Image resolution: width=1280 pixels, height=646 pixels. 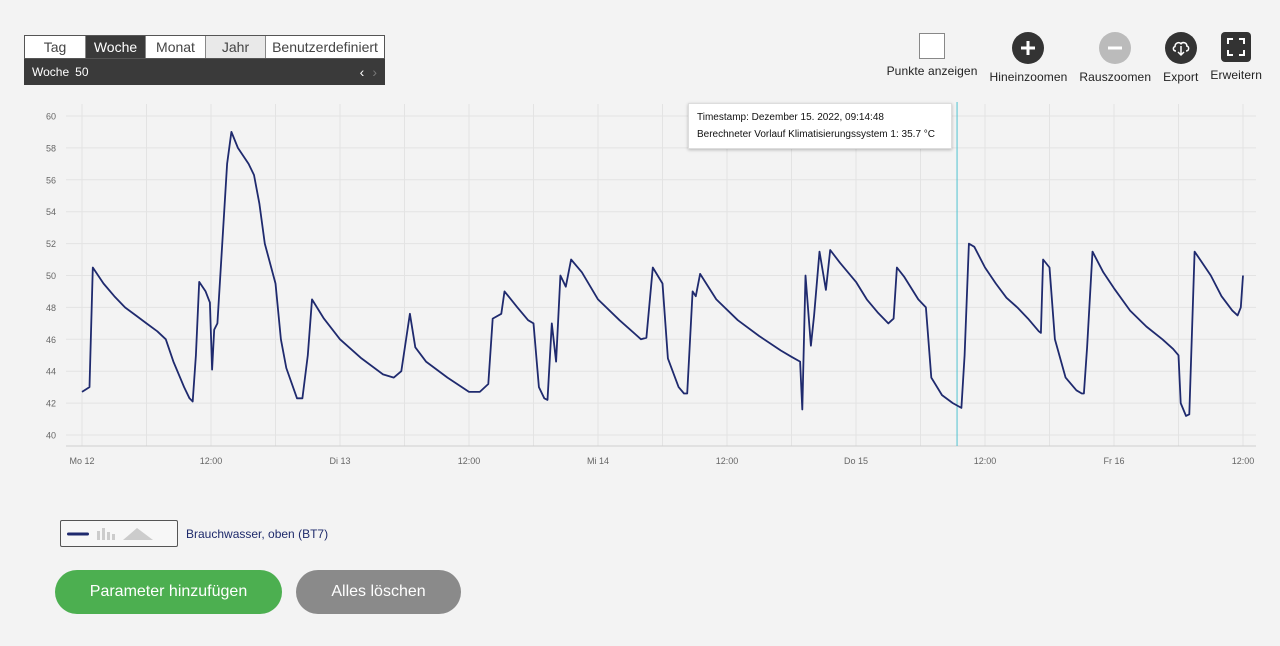 I want to click on show-points-label: Punkte anzeigen, so click(x=932, y=71).